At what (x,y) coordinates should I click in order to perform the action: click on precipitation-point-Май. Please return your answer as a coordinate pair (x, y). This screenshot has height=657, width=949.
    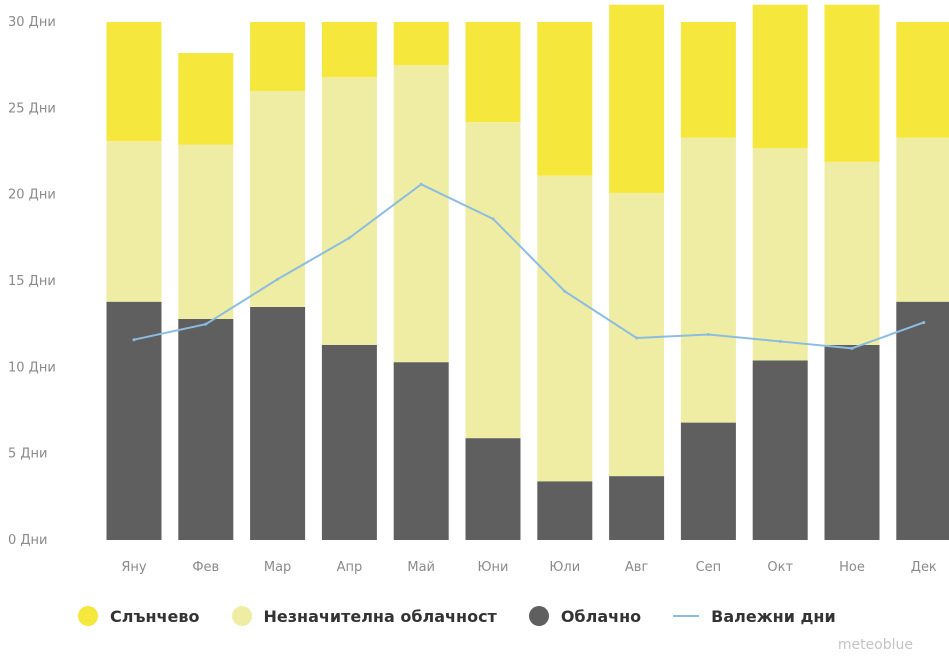
    Looking at the image, I should click on (421, 184).